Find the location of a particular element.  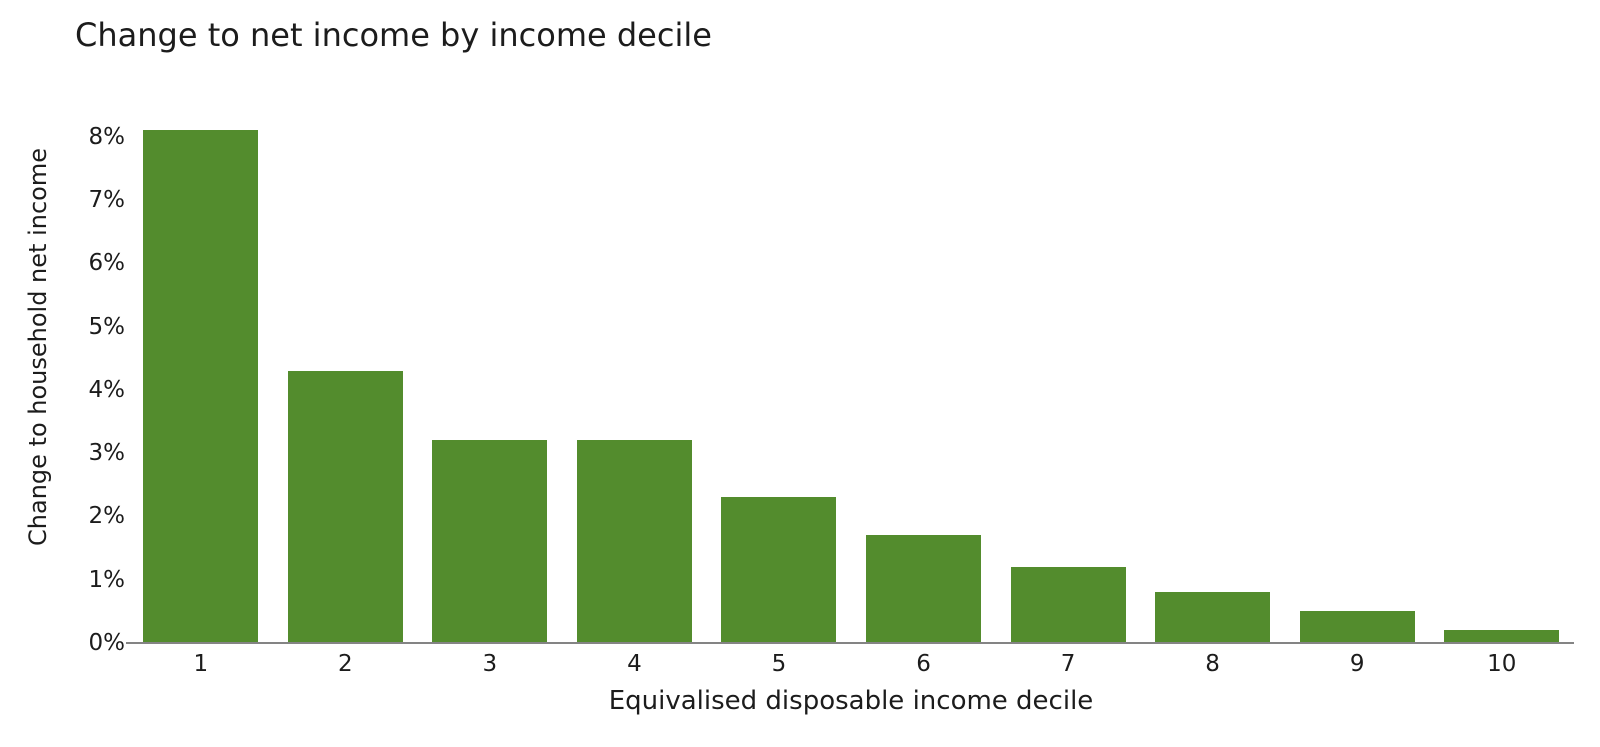

x-axis-label: Equivalised disposable income decile is located at coordinates (851, 701).